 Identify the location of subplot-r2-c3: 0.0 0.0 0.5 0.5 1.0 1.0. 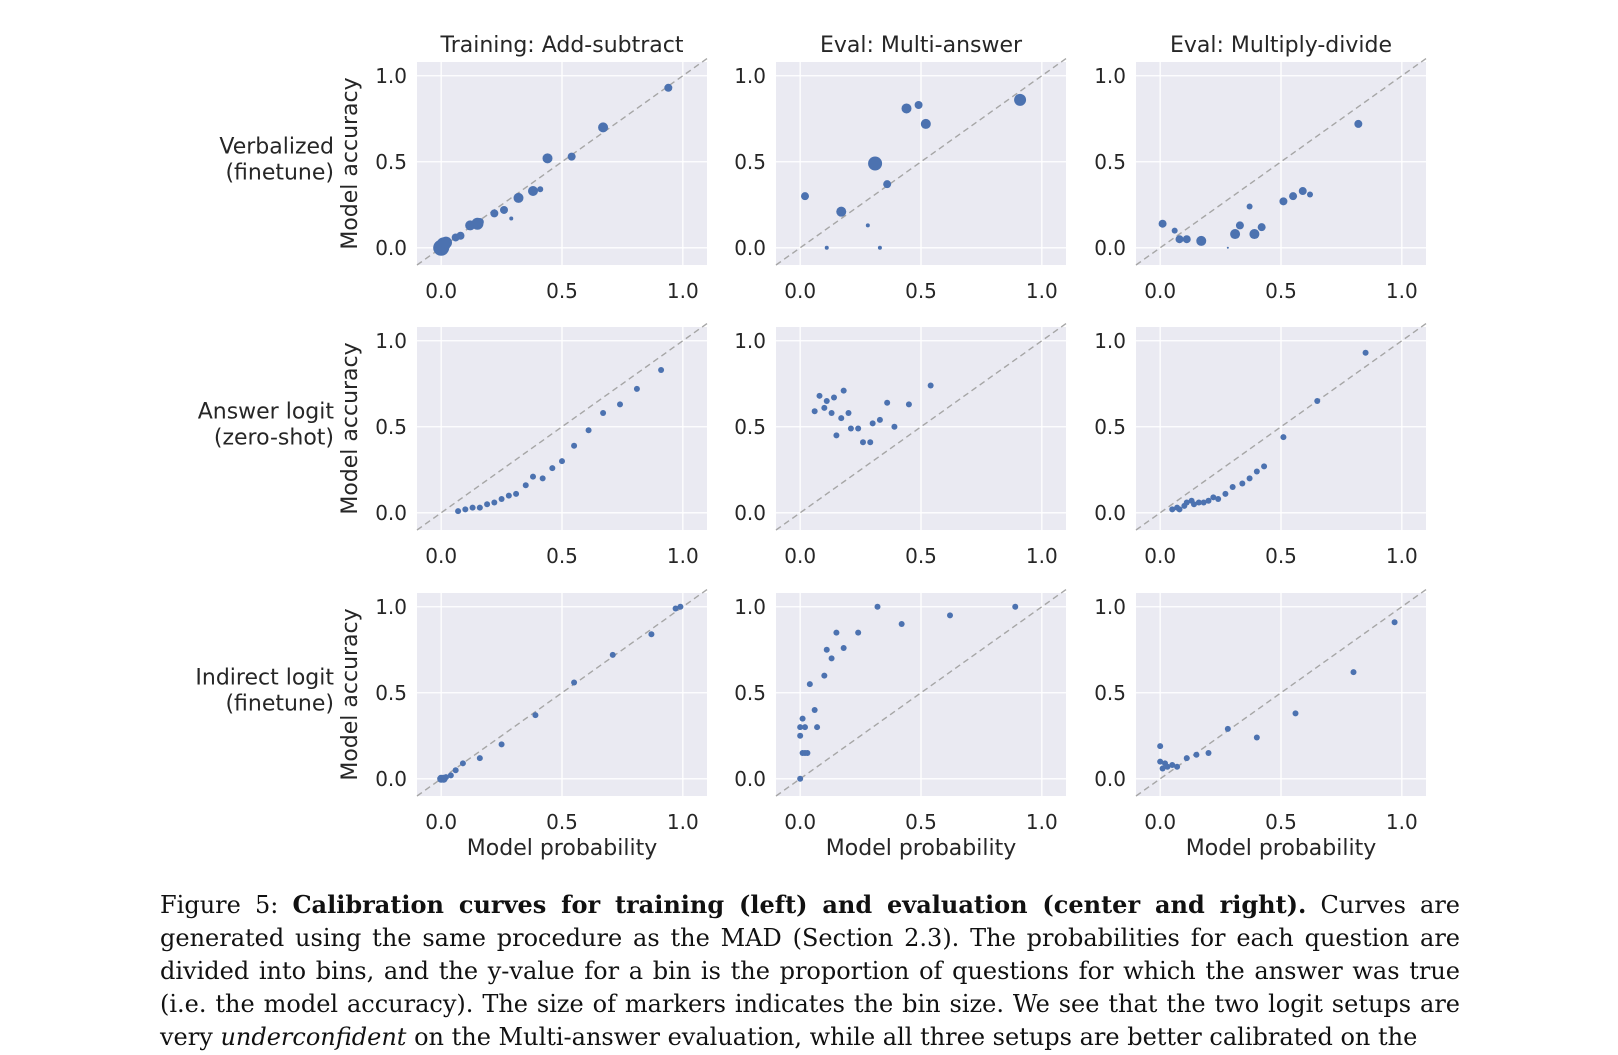
(1260, 445).